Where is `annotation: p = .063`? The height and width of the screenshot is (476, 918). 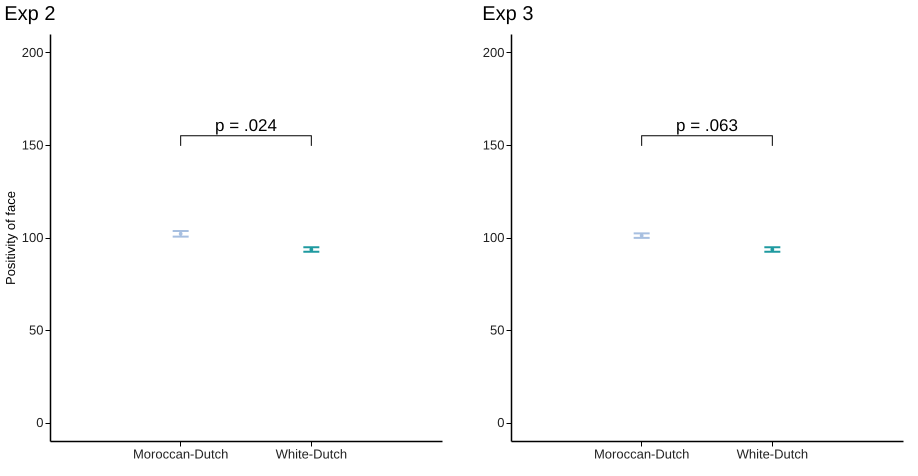 annotation: p = .063 is located at coordinates (707, 125).